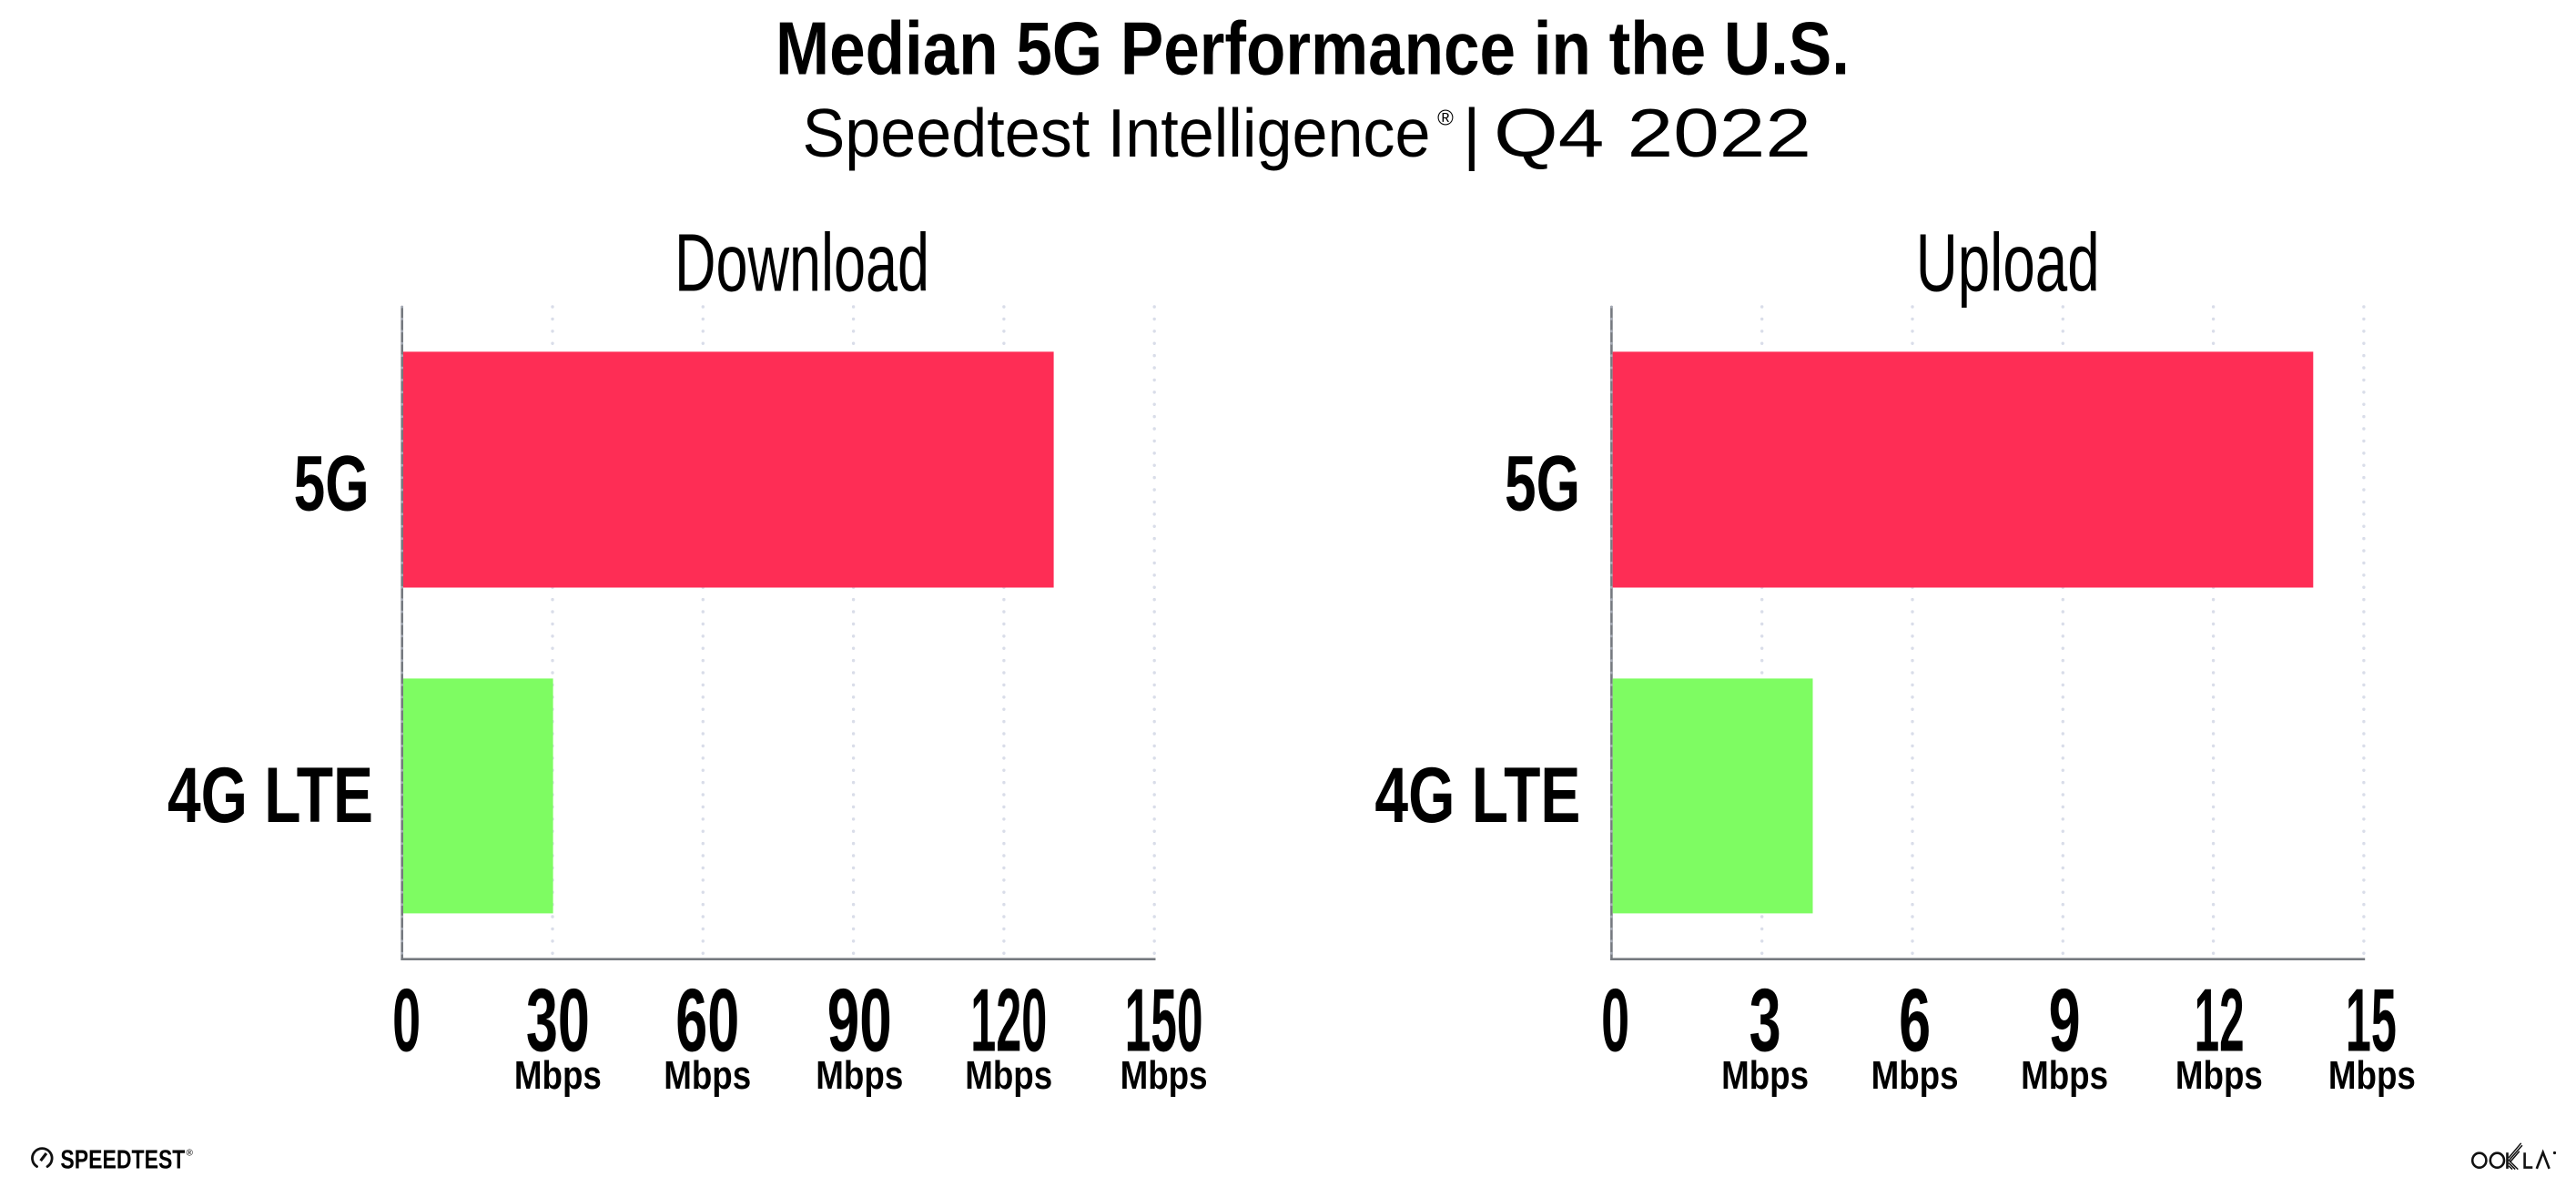  What do you see at coordinates (2220, 1020) in the screenshot?
I see `svg-text: 12` at bounding box center [2220, 1020].